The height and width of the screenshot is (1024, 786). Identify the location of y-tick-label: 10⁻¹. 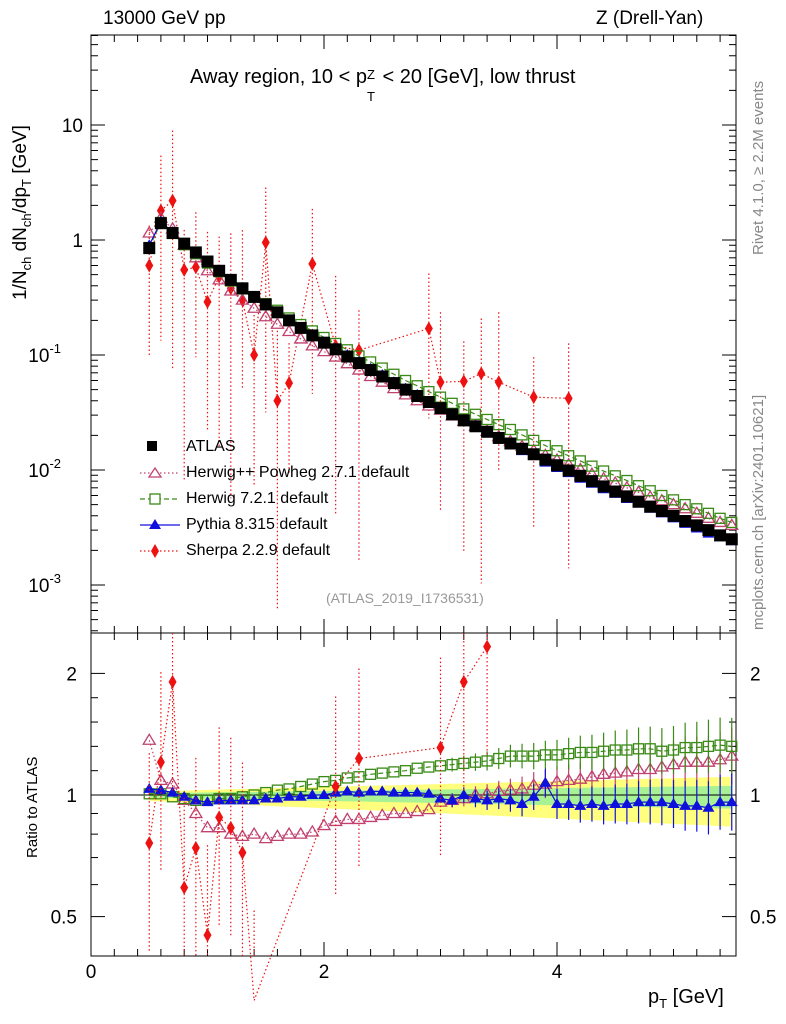
(44, 354).